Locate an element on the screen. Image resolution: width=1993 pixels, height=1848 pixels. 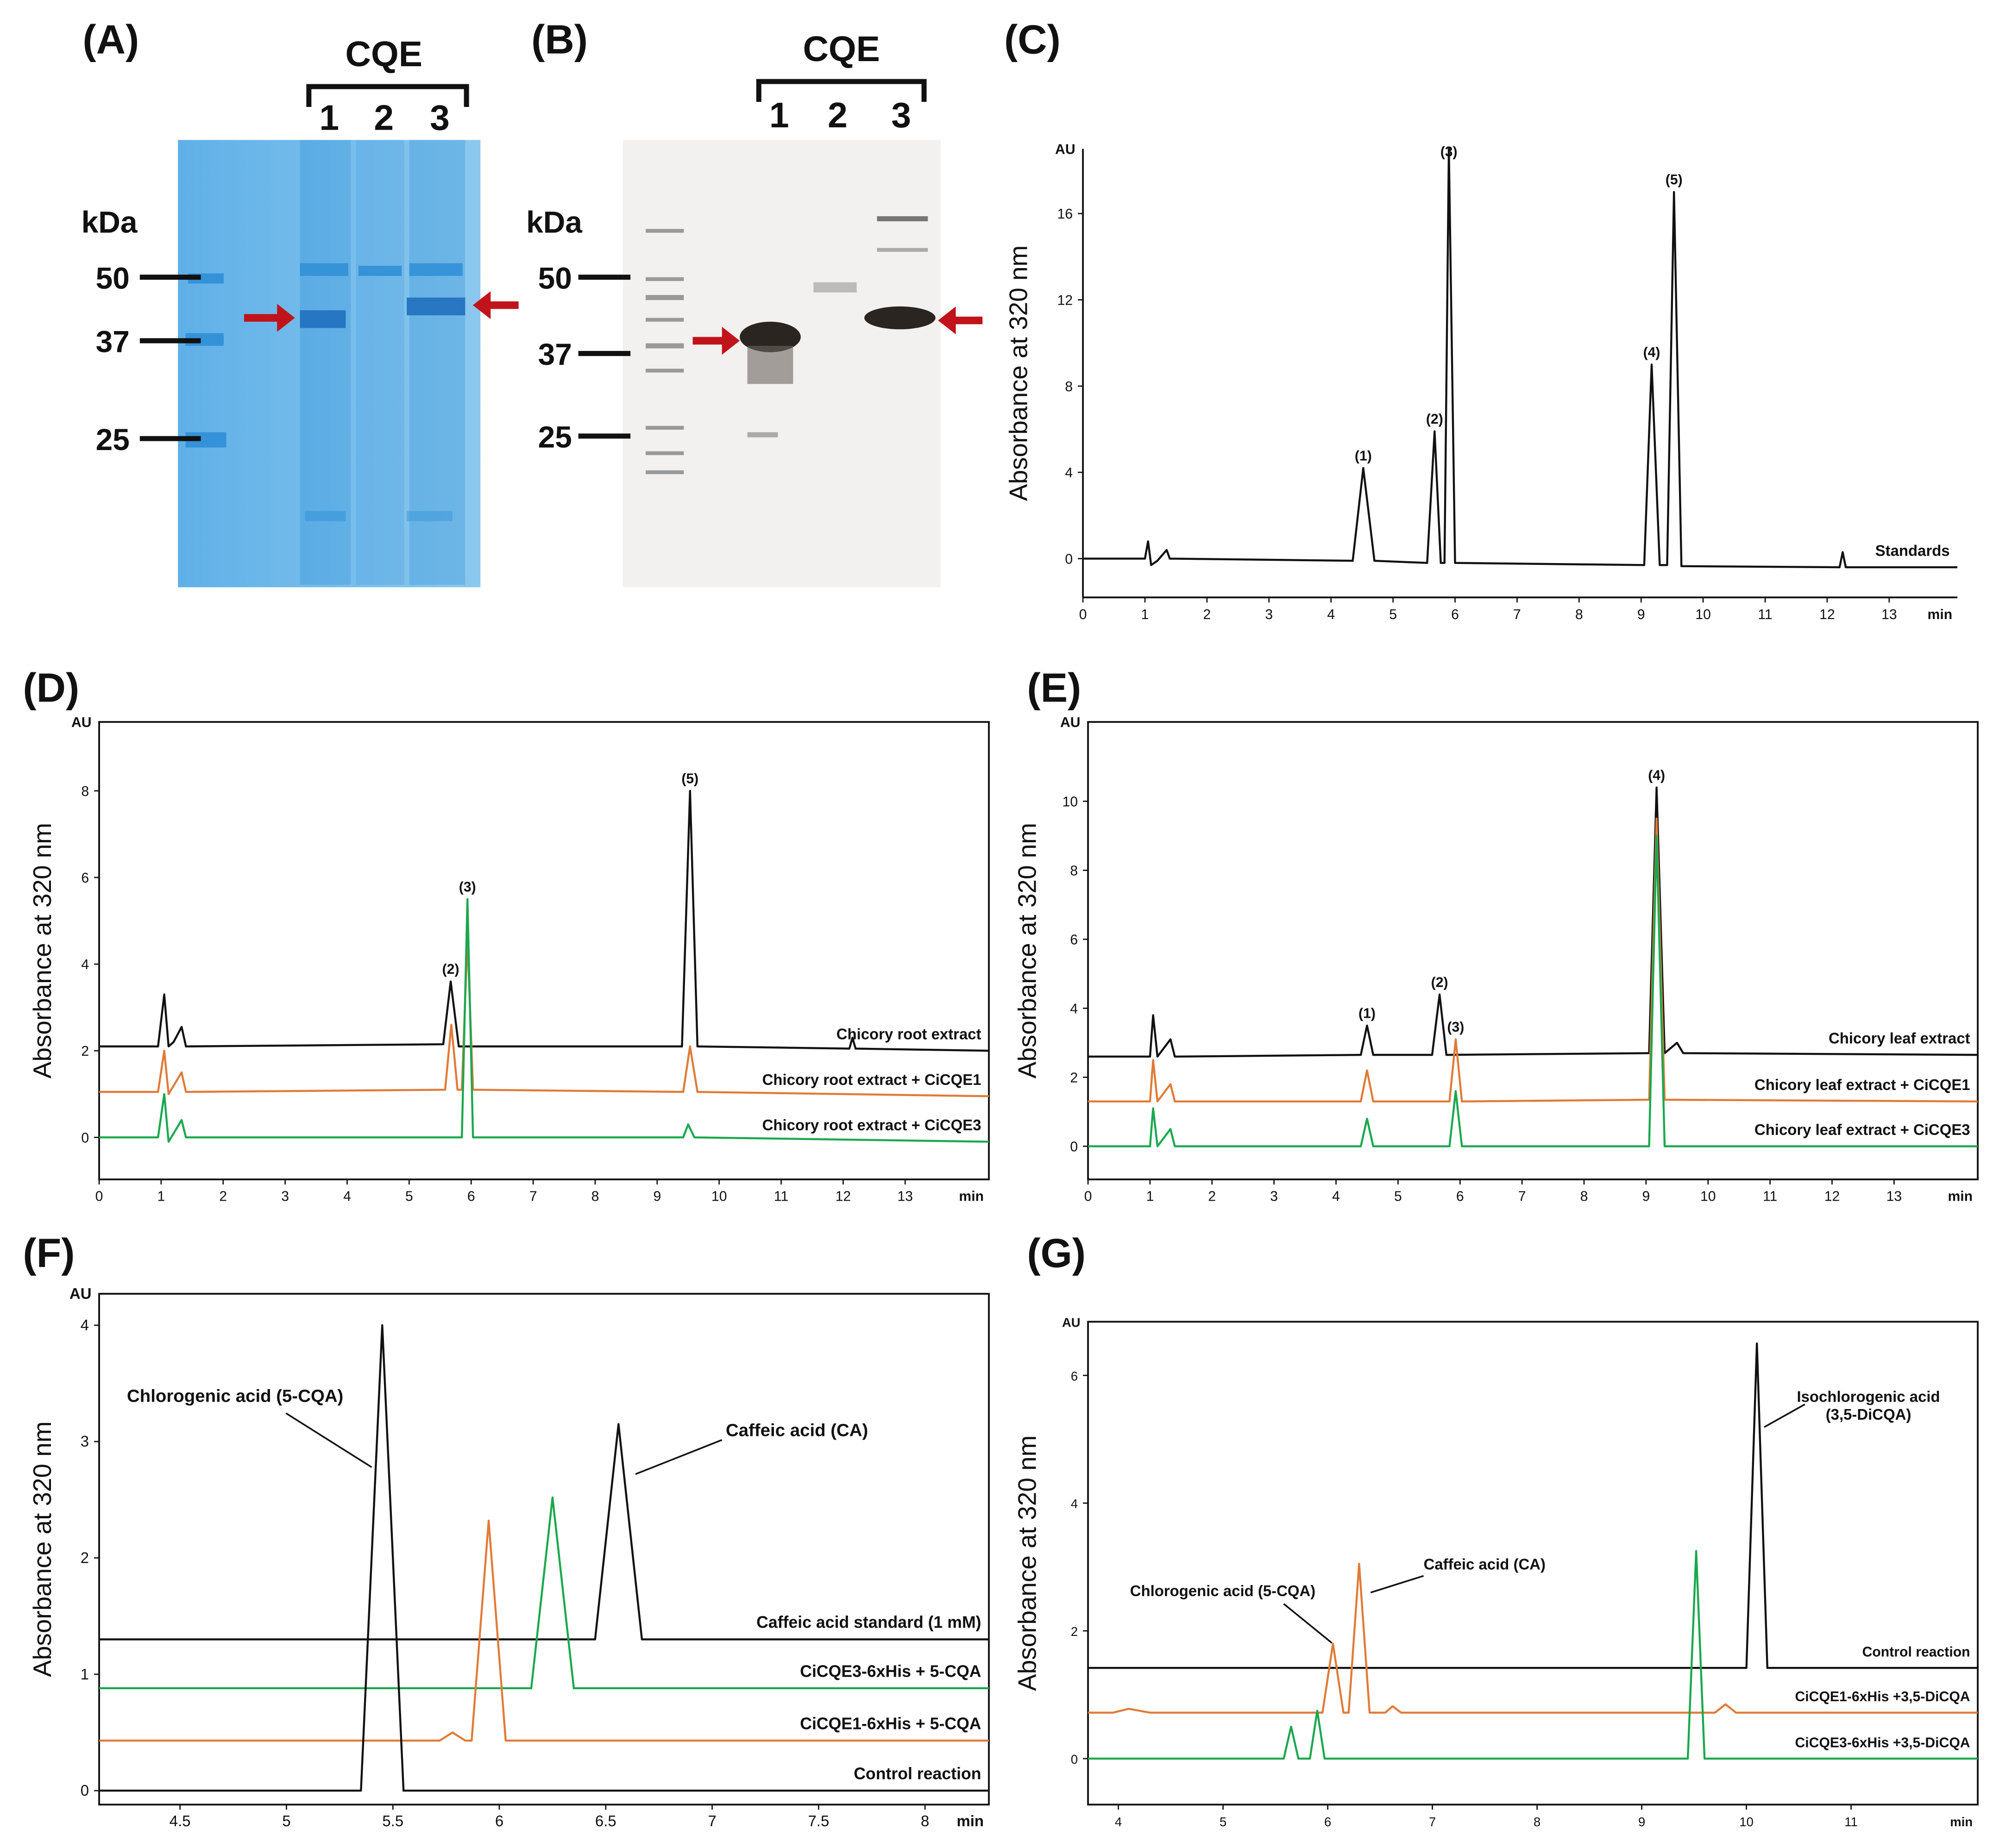
gel-a is located at coordinates (329, 364).